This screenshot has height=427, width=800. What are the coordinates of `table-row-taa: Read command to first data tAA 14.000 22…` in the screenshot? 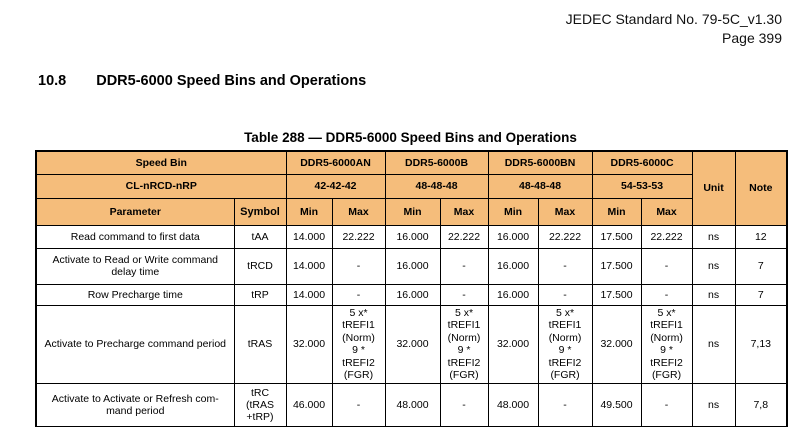 It's located at (411, 236).